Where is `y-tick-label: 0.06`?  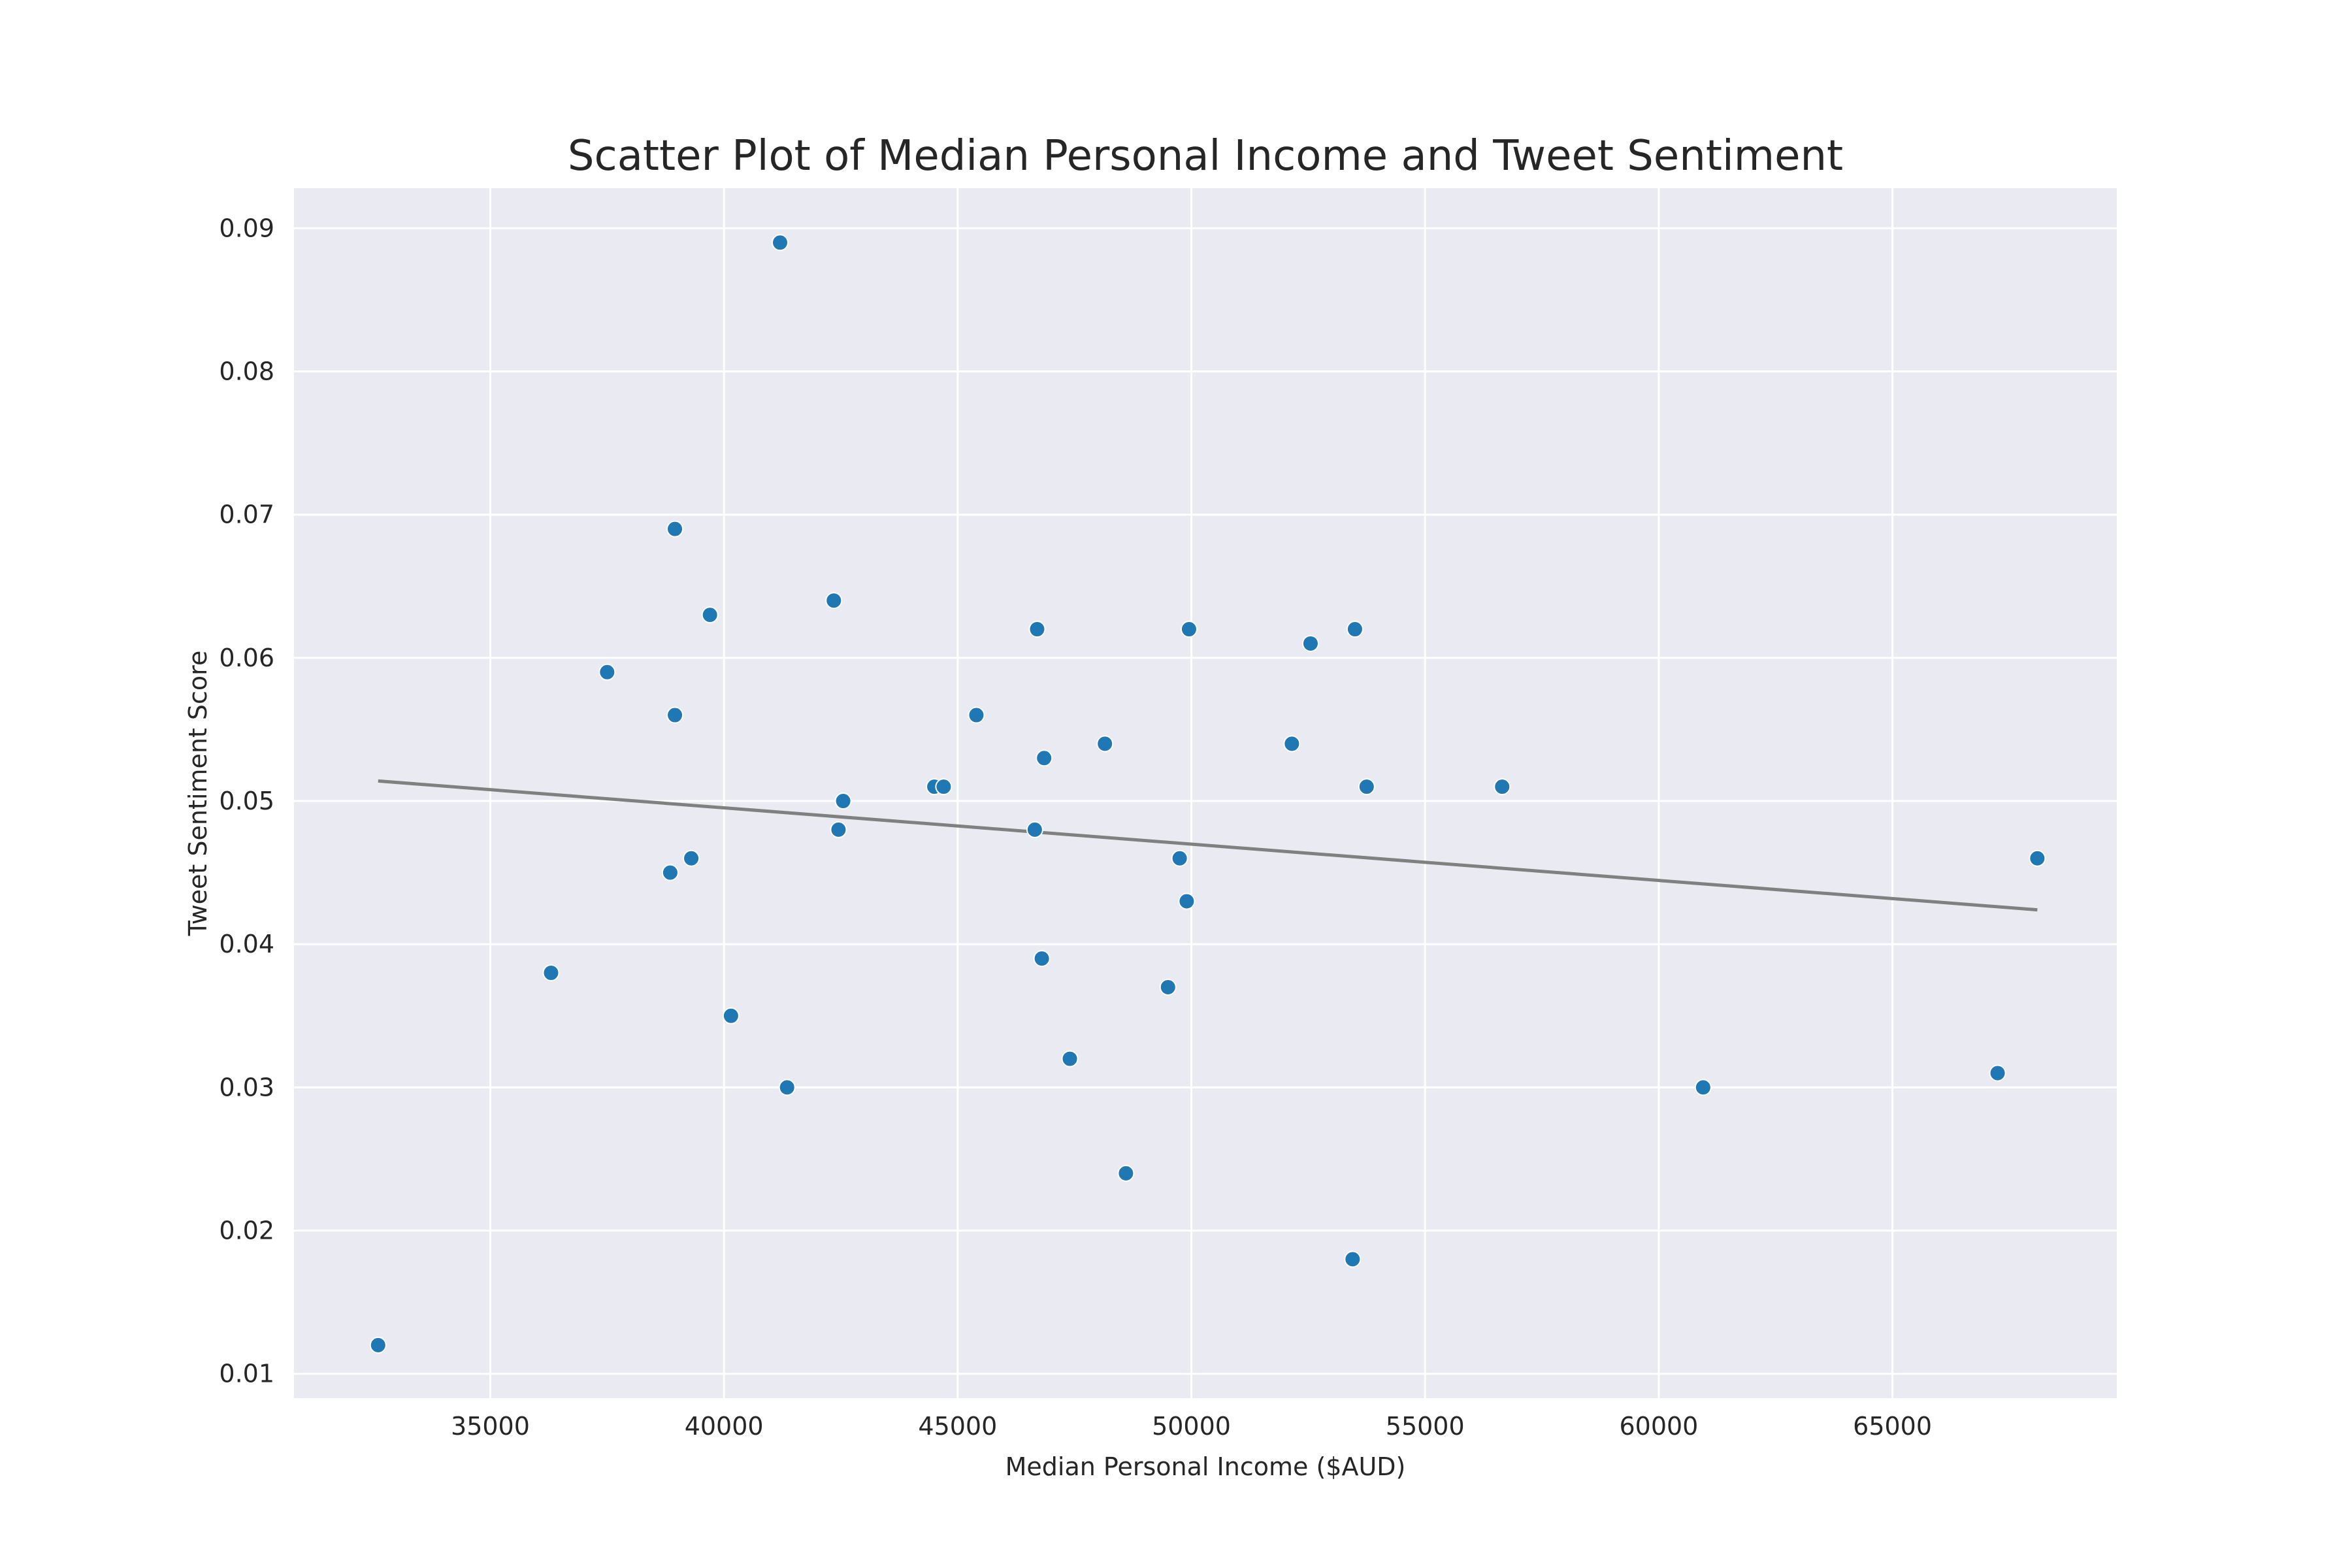 y-tick-label: 0.06 is located at coordinates (246, 658).